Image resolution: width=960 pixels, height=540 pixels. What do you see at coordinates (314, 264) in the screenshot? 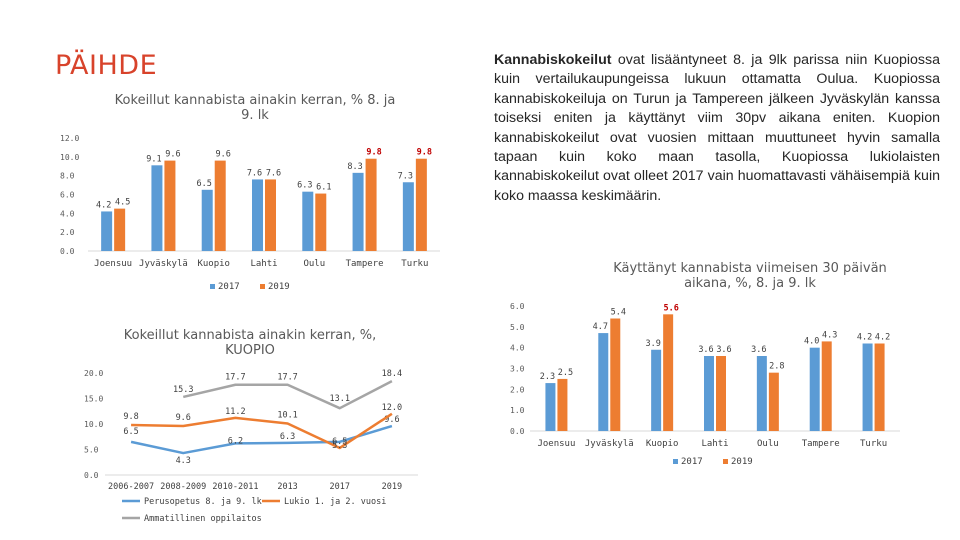
I see `chart1-x-tick: Oulu` at bounding box center [314, 264].